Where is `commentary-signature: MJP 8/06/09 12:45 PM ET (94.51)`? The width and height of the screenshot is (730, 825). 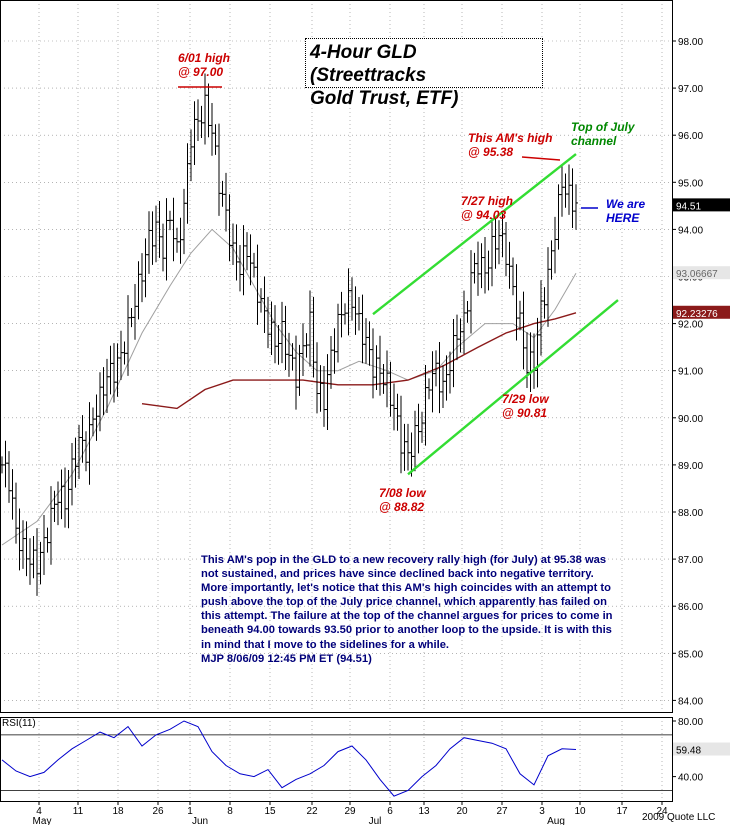 commentary-signature: MJP 8/06/09 12:45 PM ET (94.51) is located at coordinates (286, 658).